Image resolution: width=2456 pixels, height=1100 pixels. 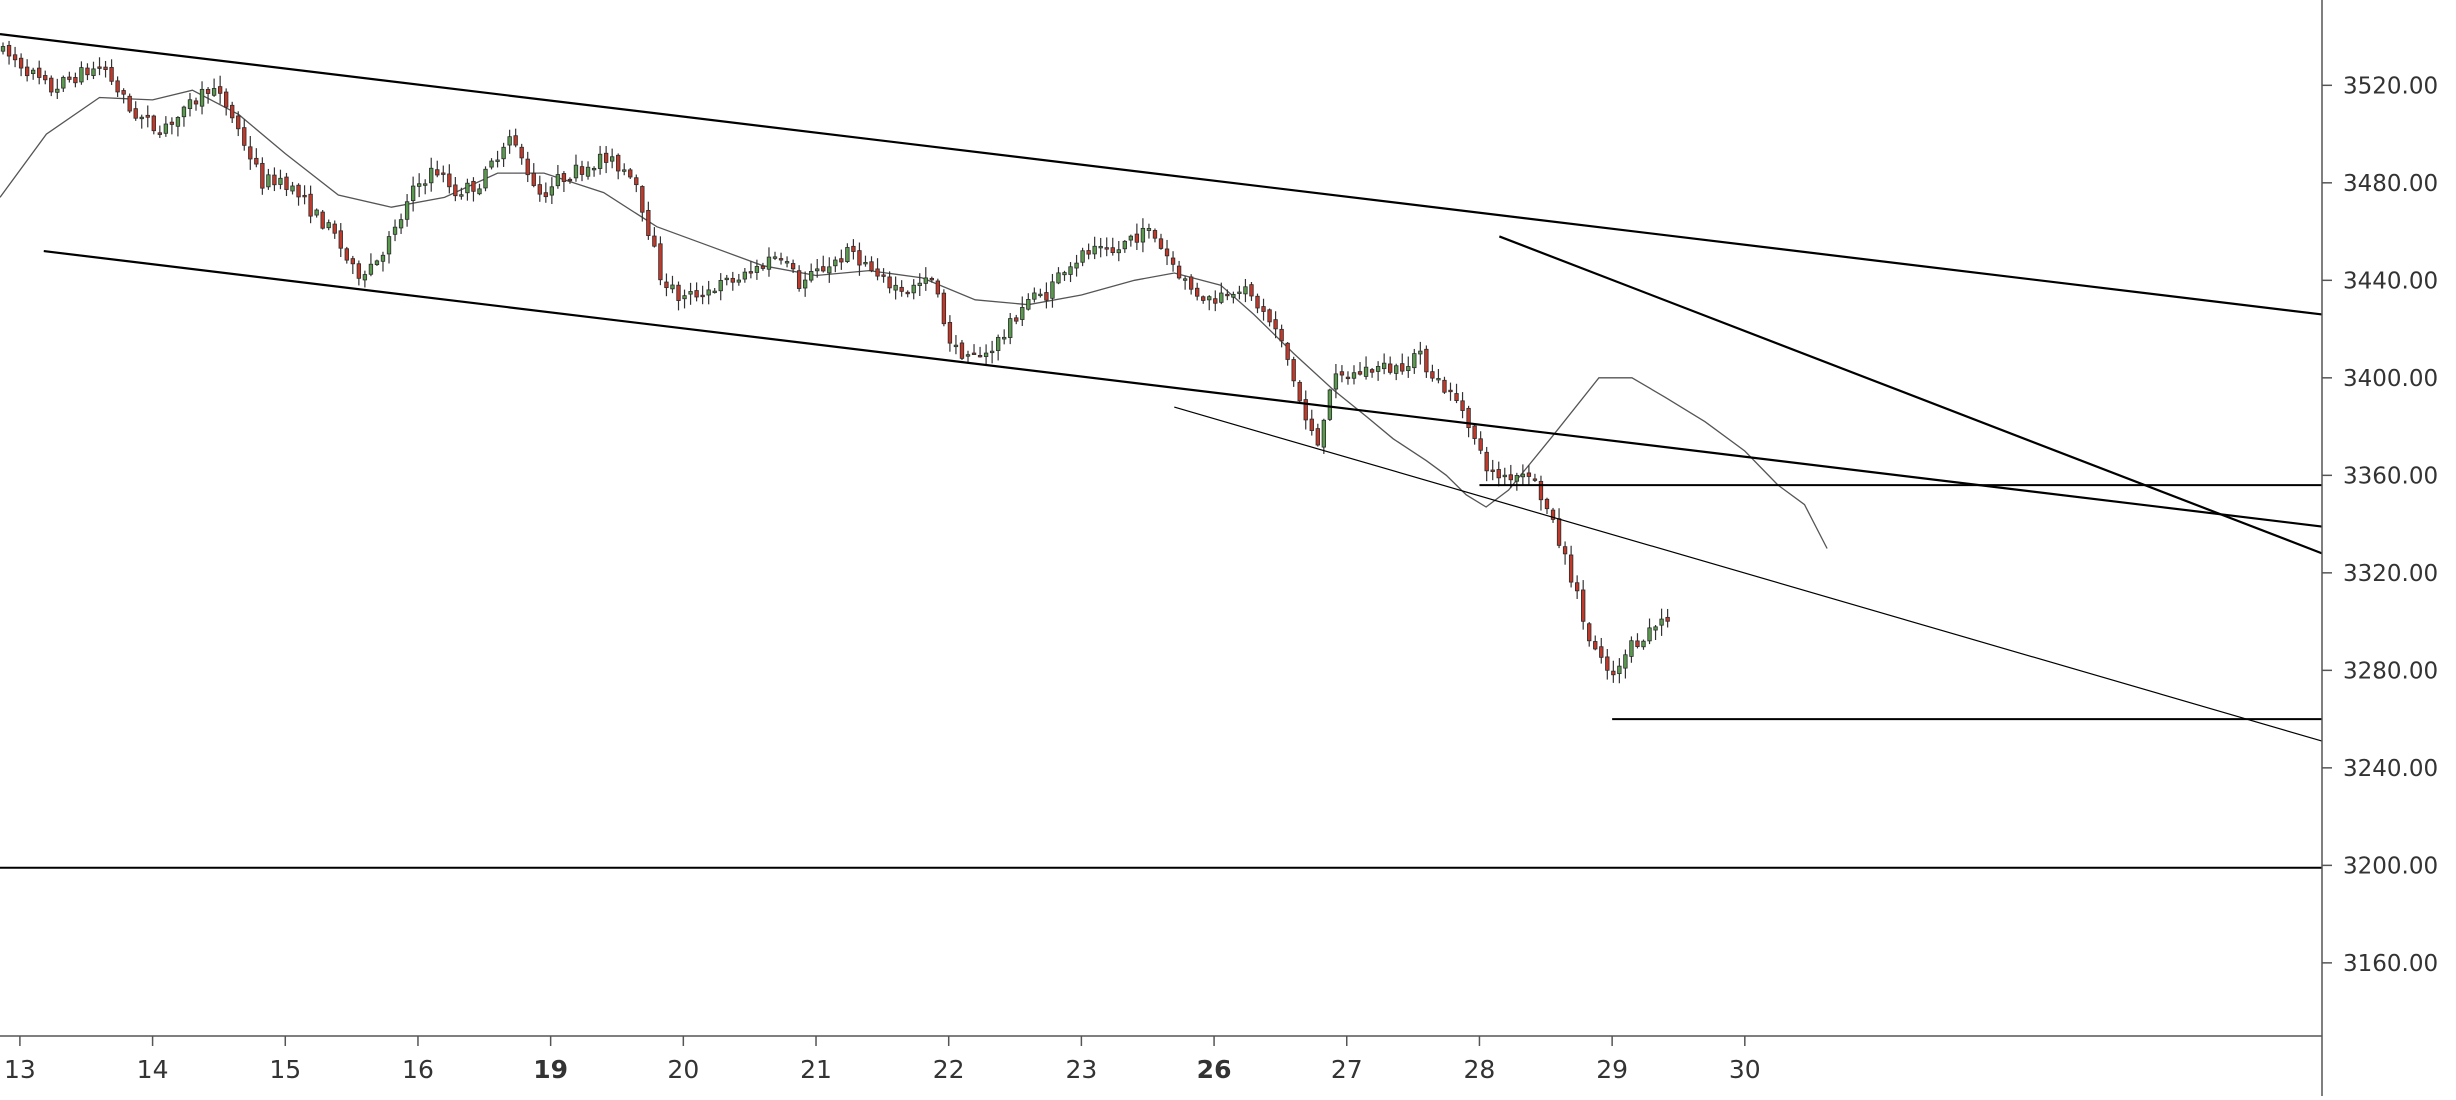 I want to click on price-tick-label: 3200.00, so click(x=2390, y=866).